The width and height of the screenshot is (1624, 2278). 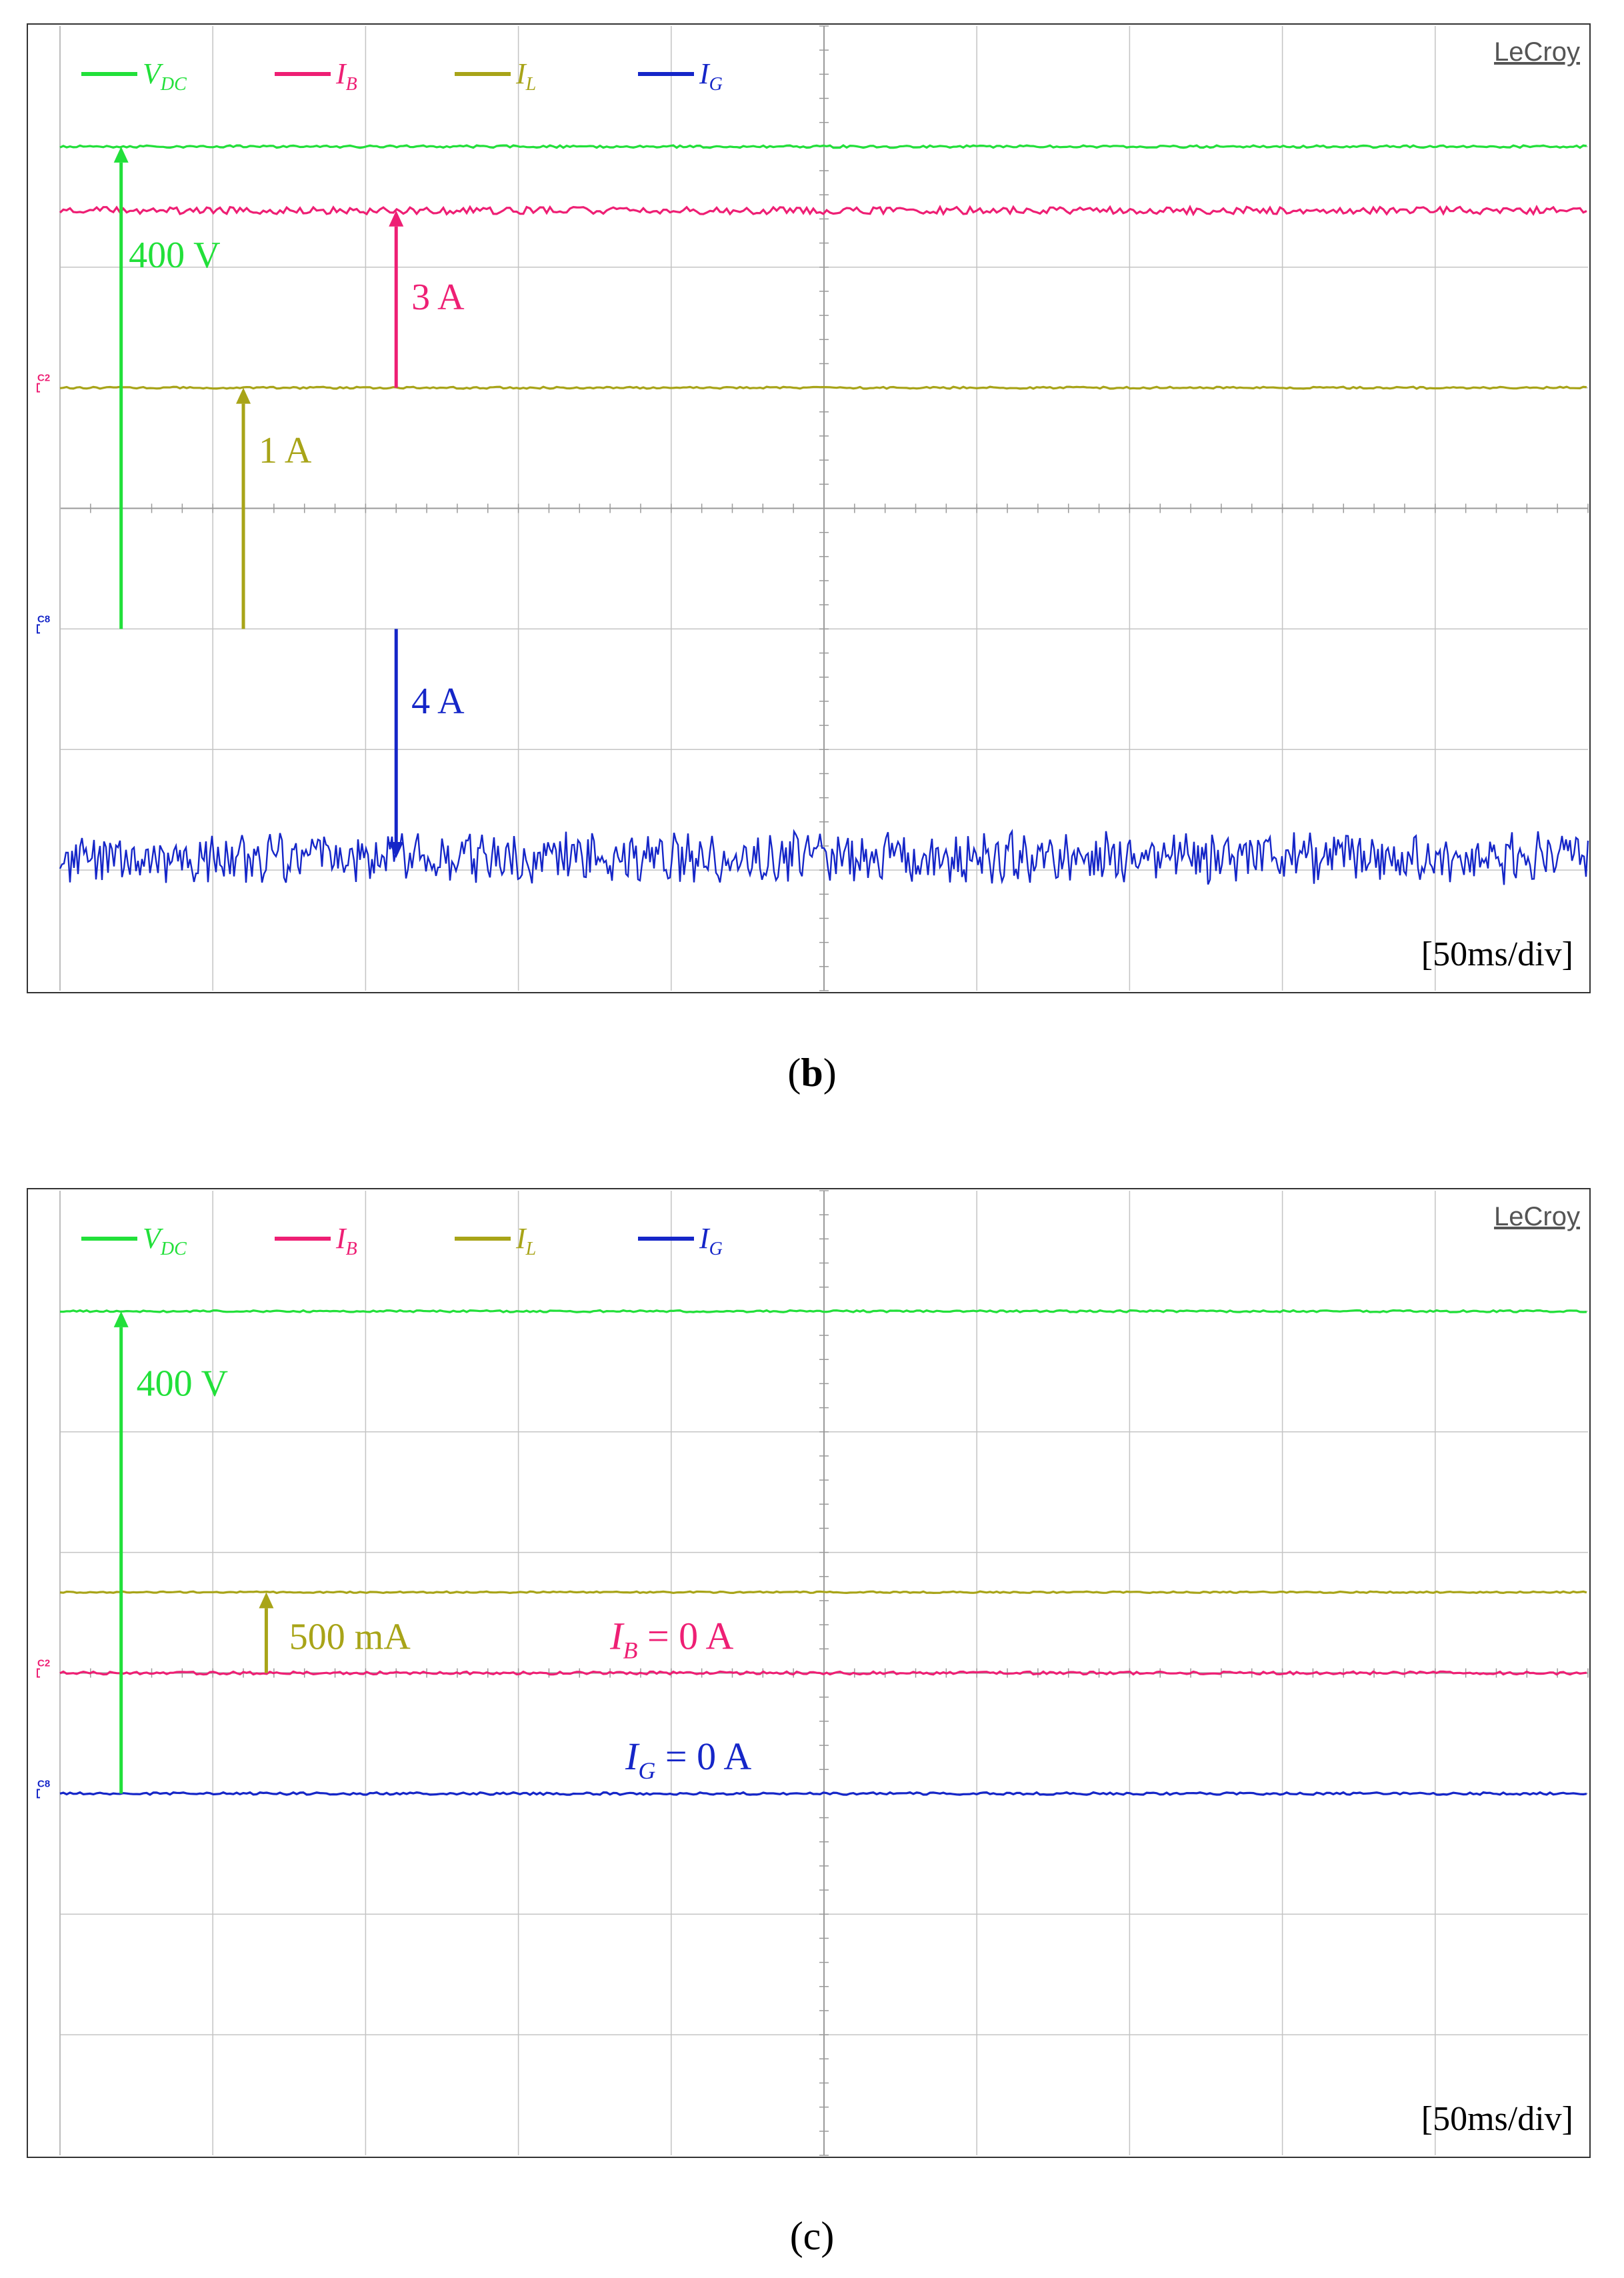 I want to click on annotation-label: 4 A, so click(x=438, y=701).